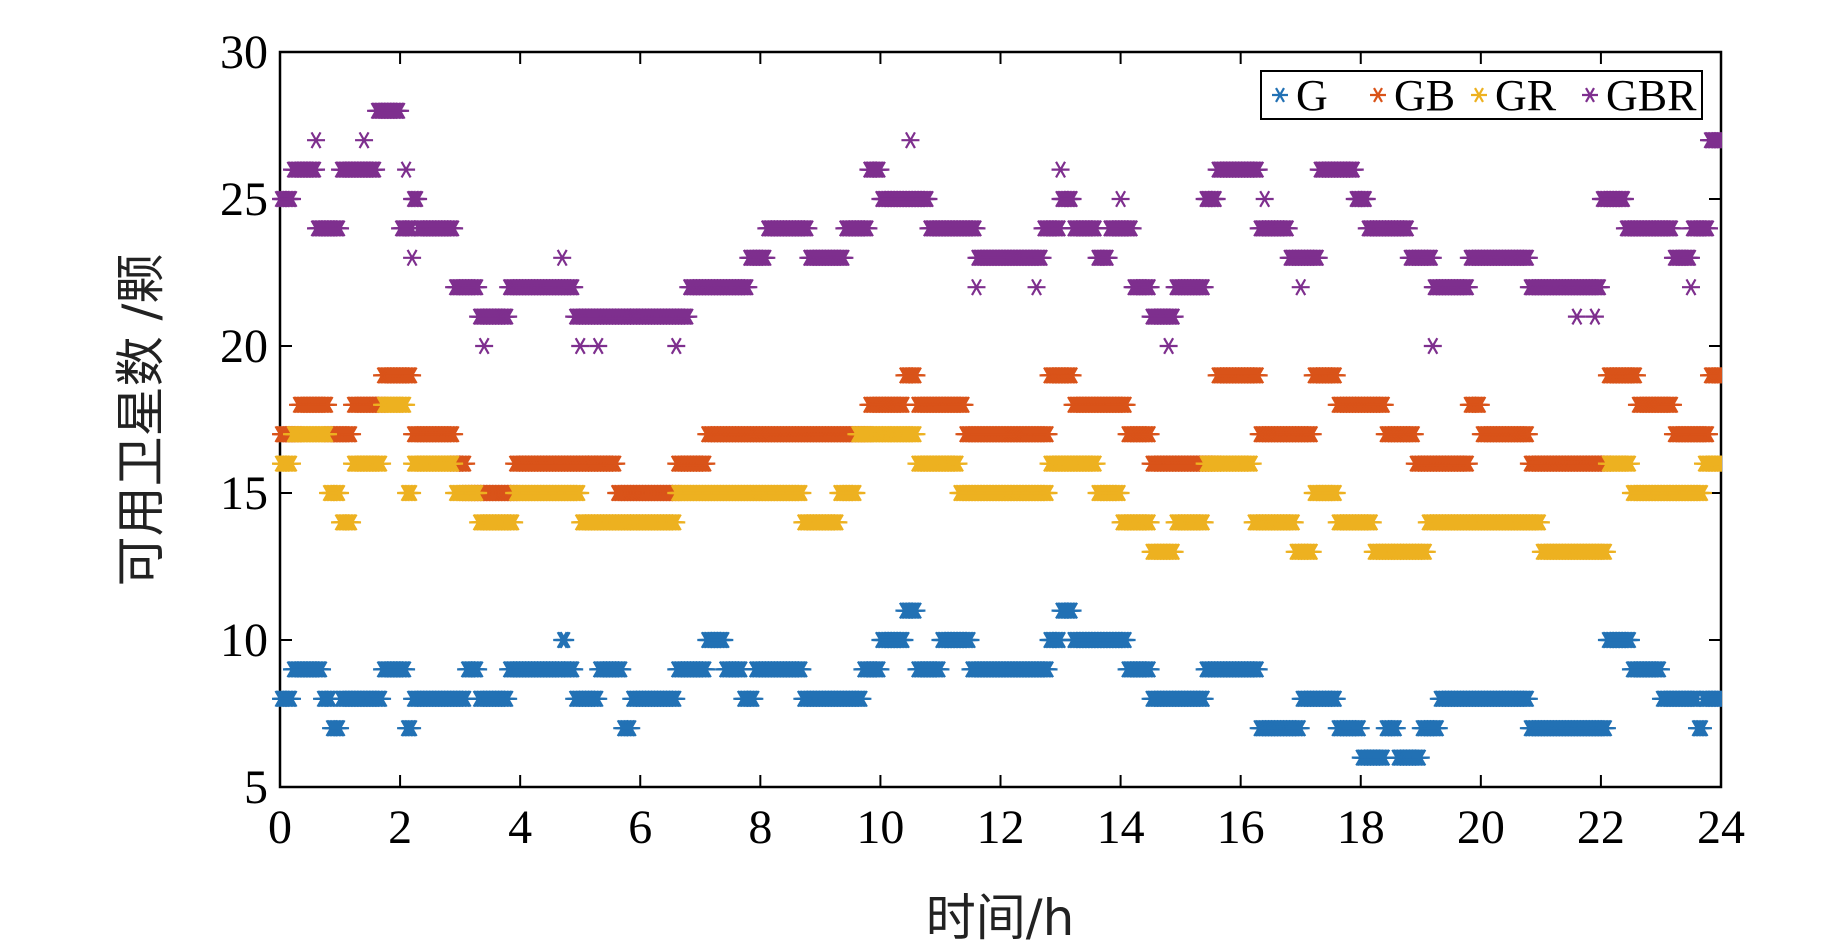  Describe the element at coordinates (1721, 827) in the screenshot. I see `x-tick-label: 24` at that location.